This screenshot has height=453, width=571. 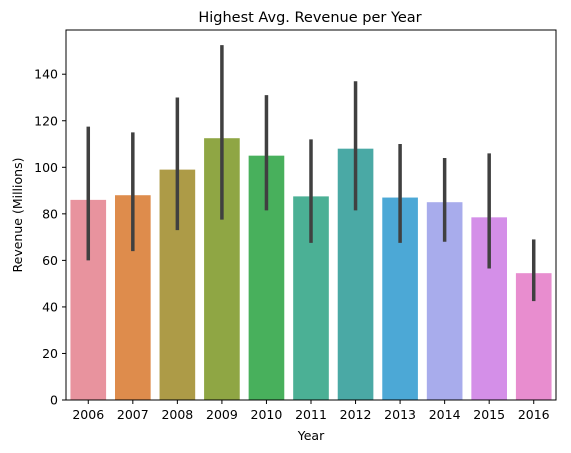 I want to click on x-tick-label-2015: 2015, so click(x=489, y=414).